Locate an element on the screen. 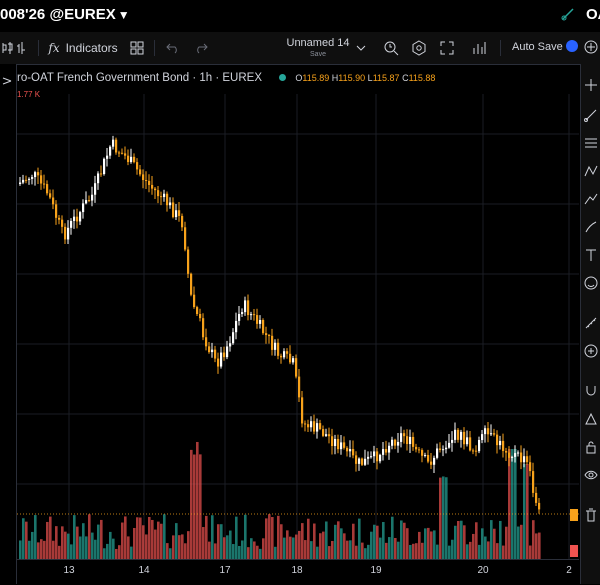 The height and width of the screenshot is (585, 600). autosave-toggle is located at coordinates (572, 46).